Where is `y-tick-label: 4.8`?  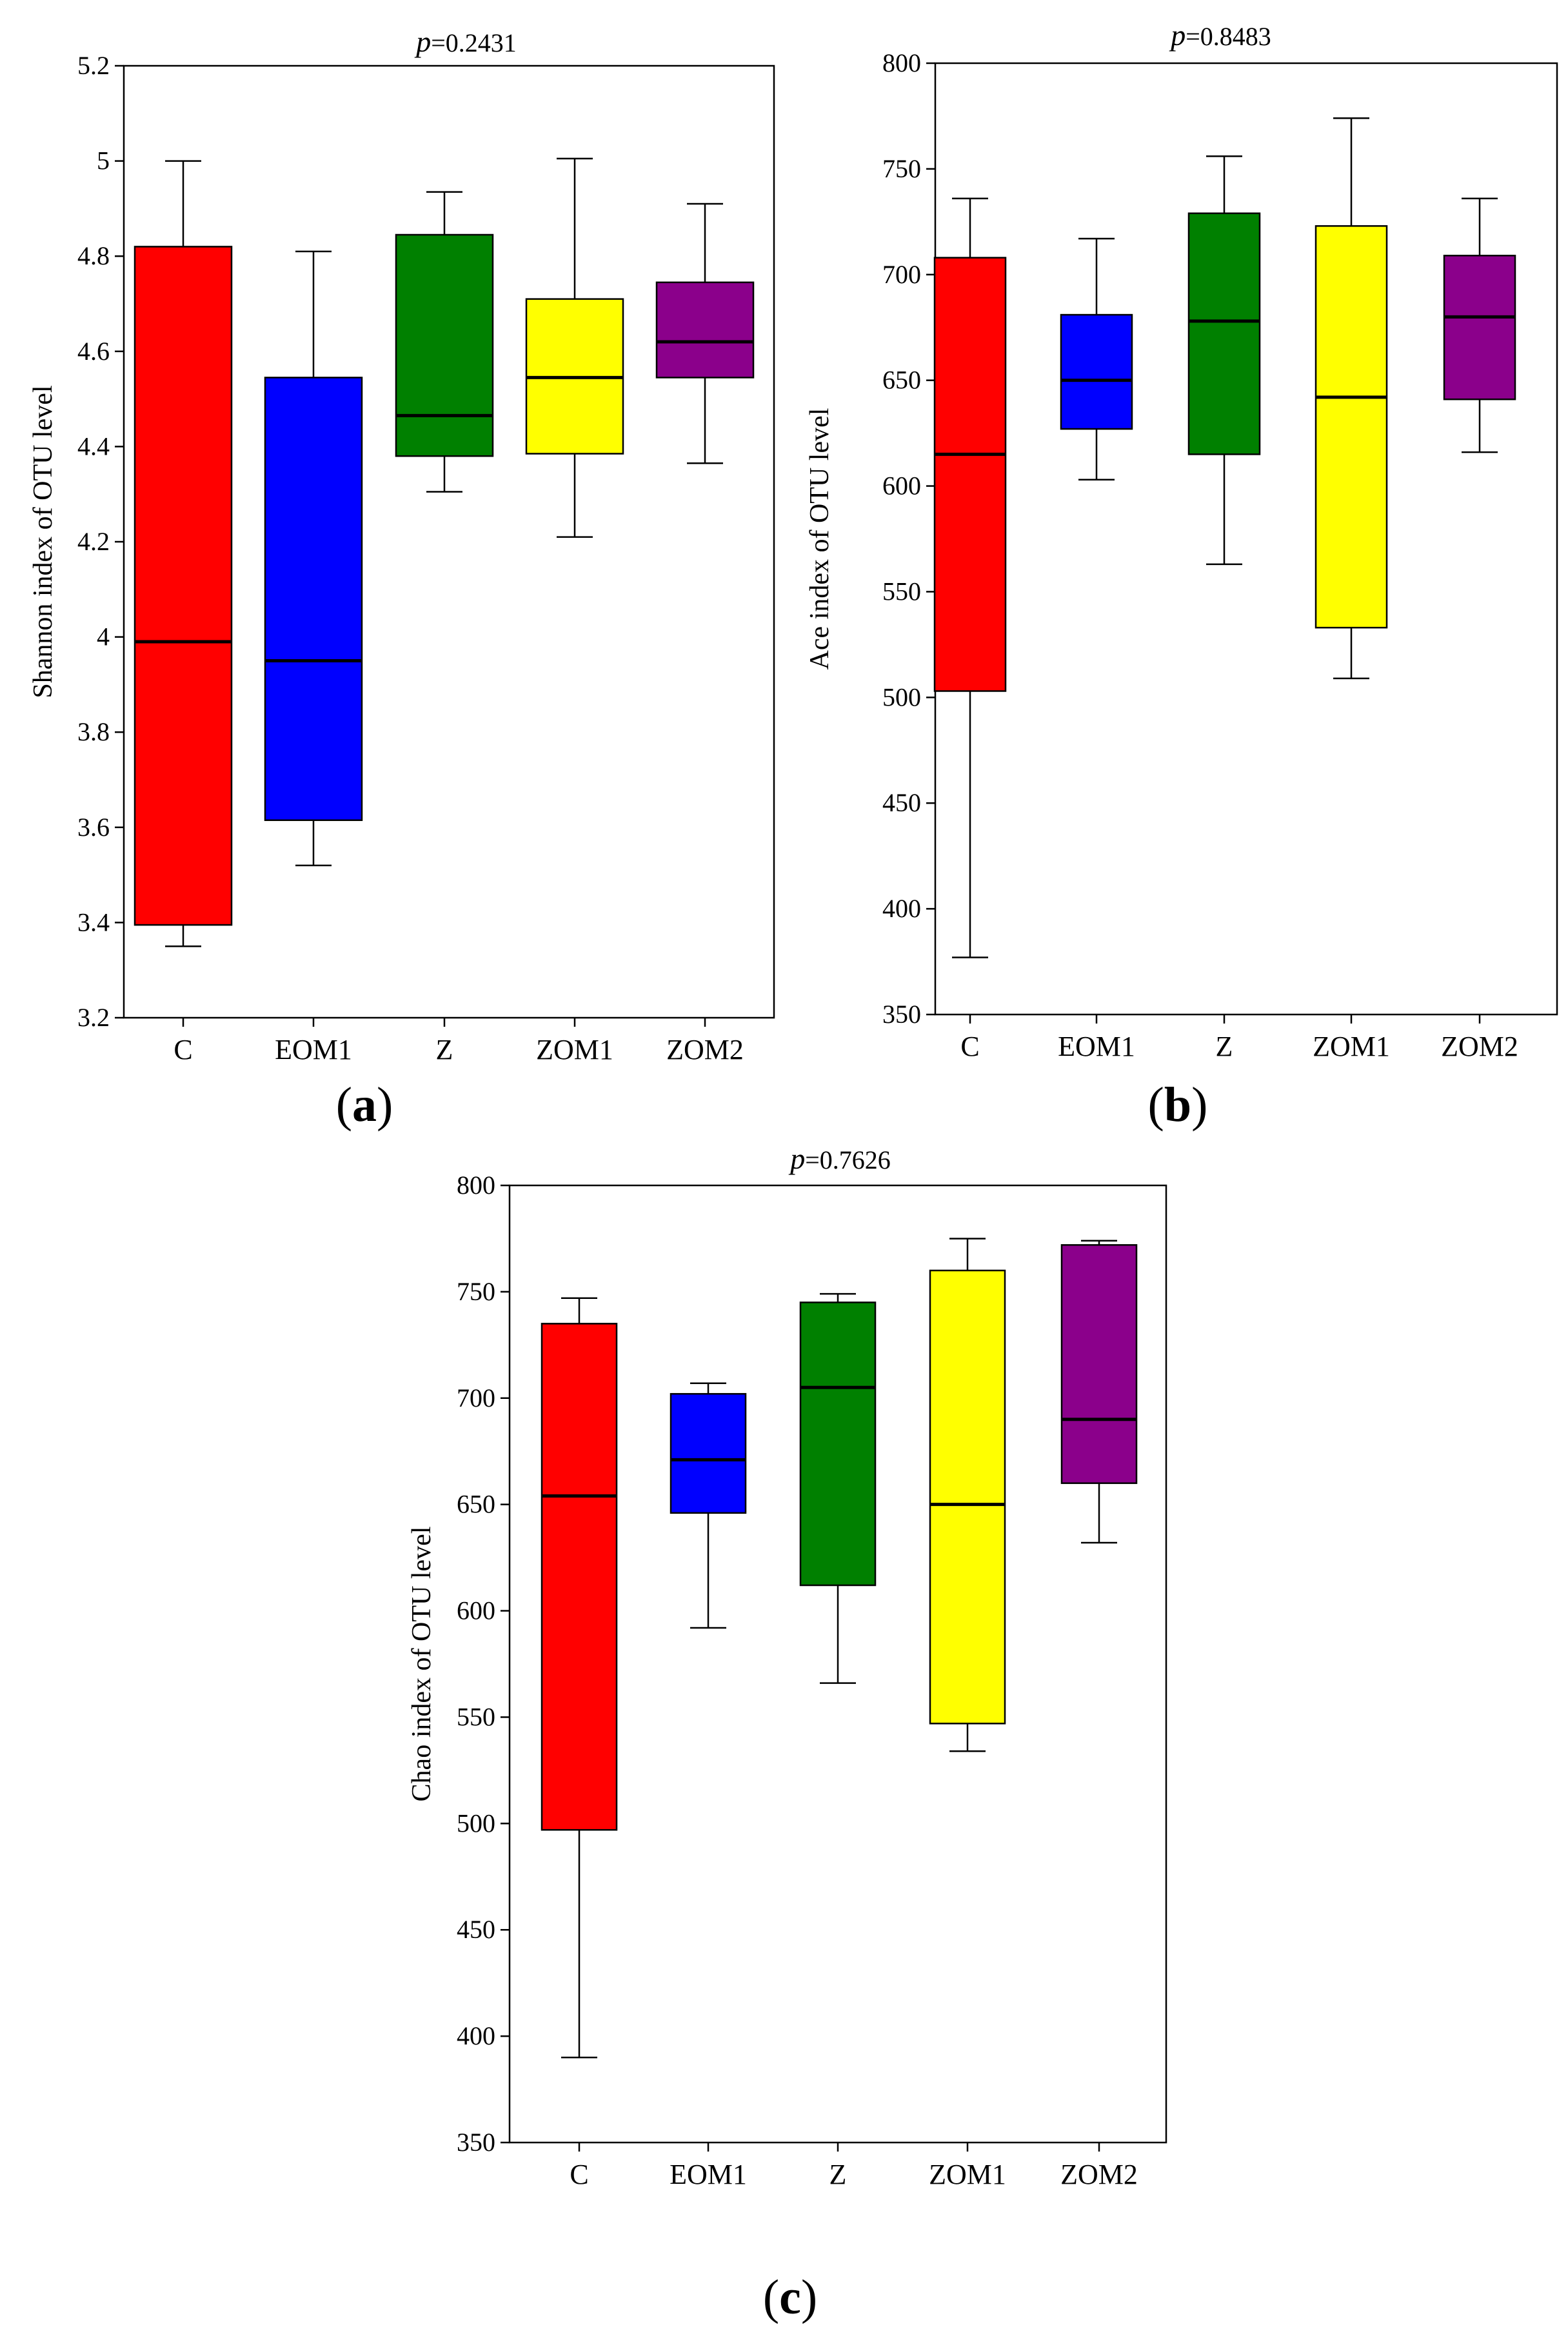 y-tick-label: 4.8 is located at coordinates (93, 255).